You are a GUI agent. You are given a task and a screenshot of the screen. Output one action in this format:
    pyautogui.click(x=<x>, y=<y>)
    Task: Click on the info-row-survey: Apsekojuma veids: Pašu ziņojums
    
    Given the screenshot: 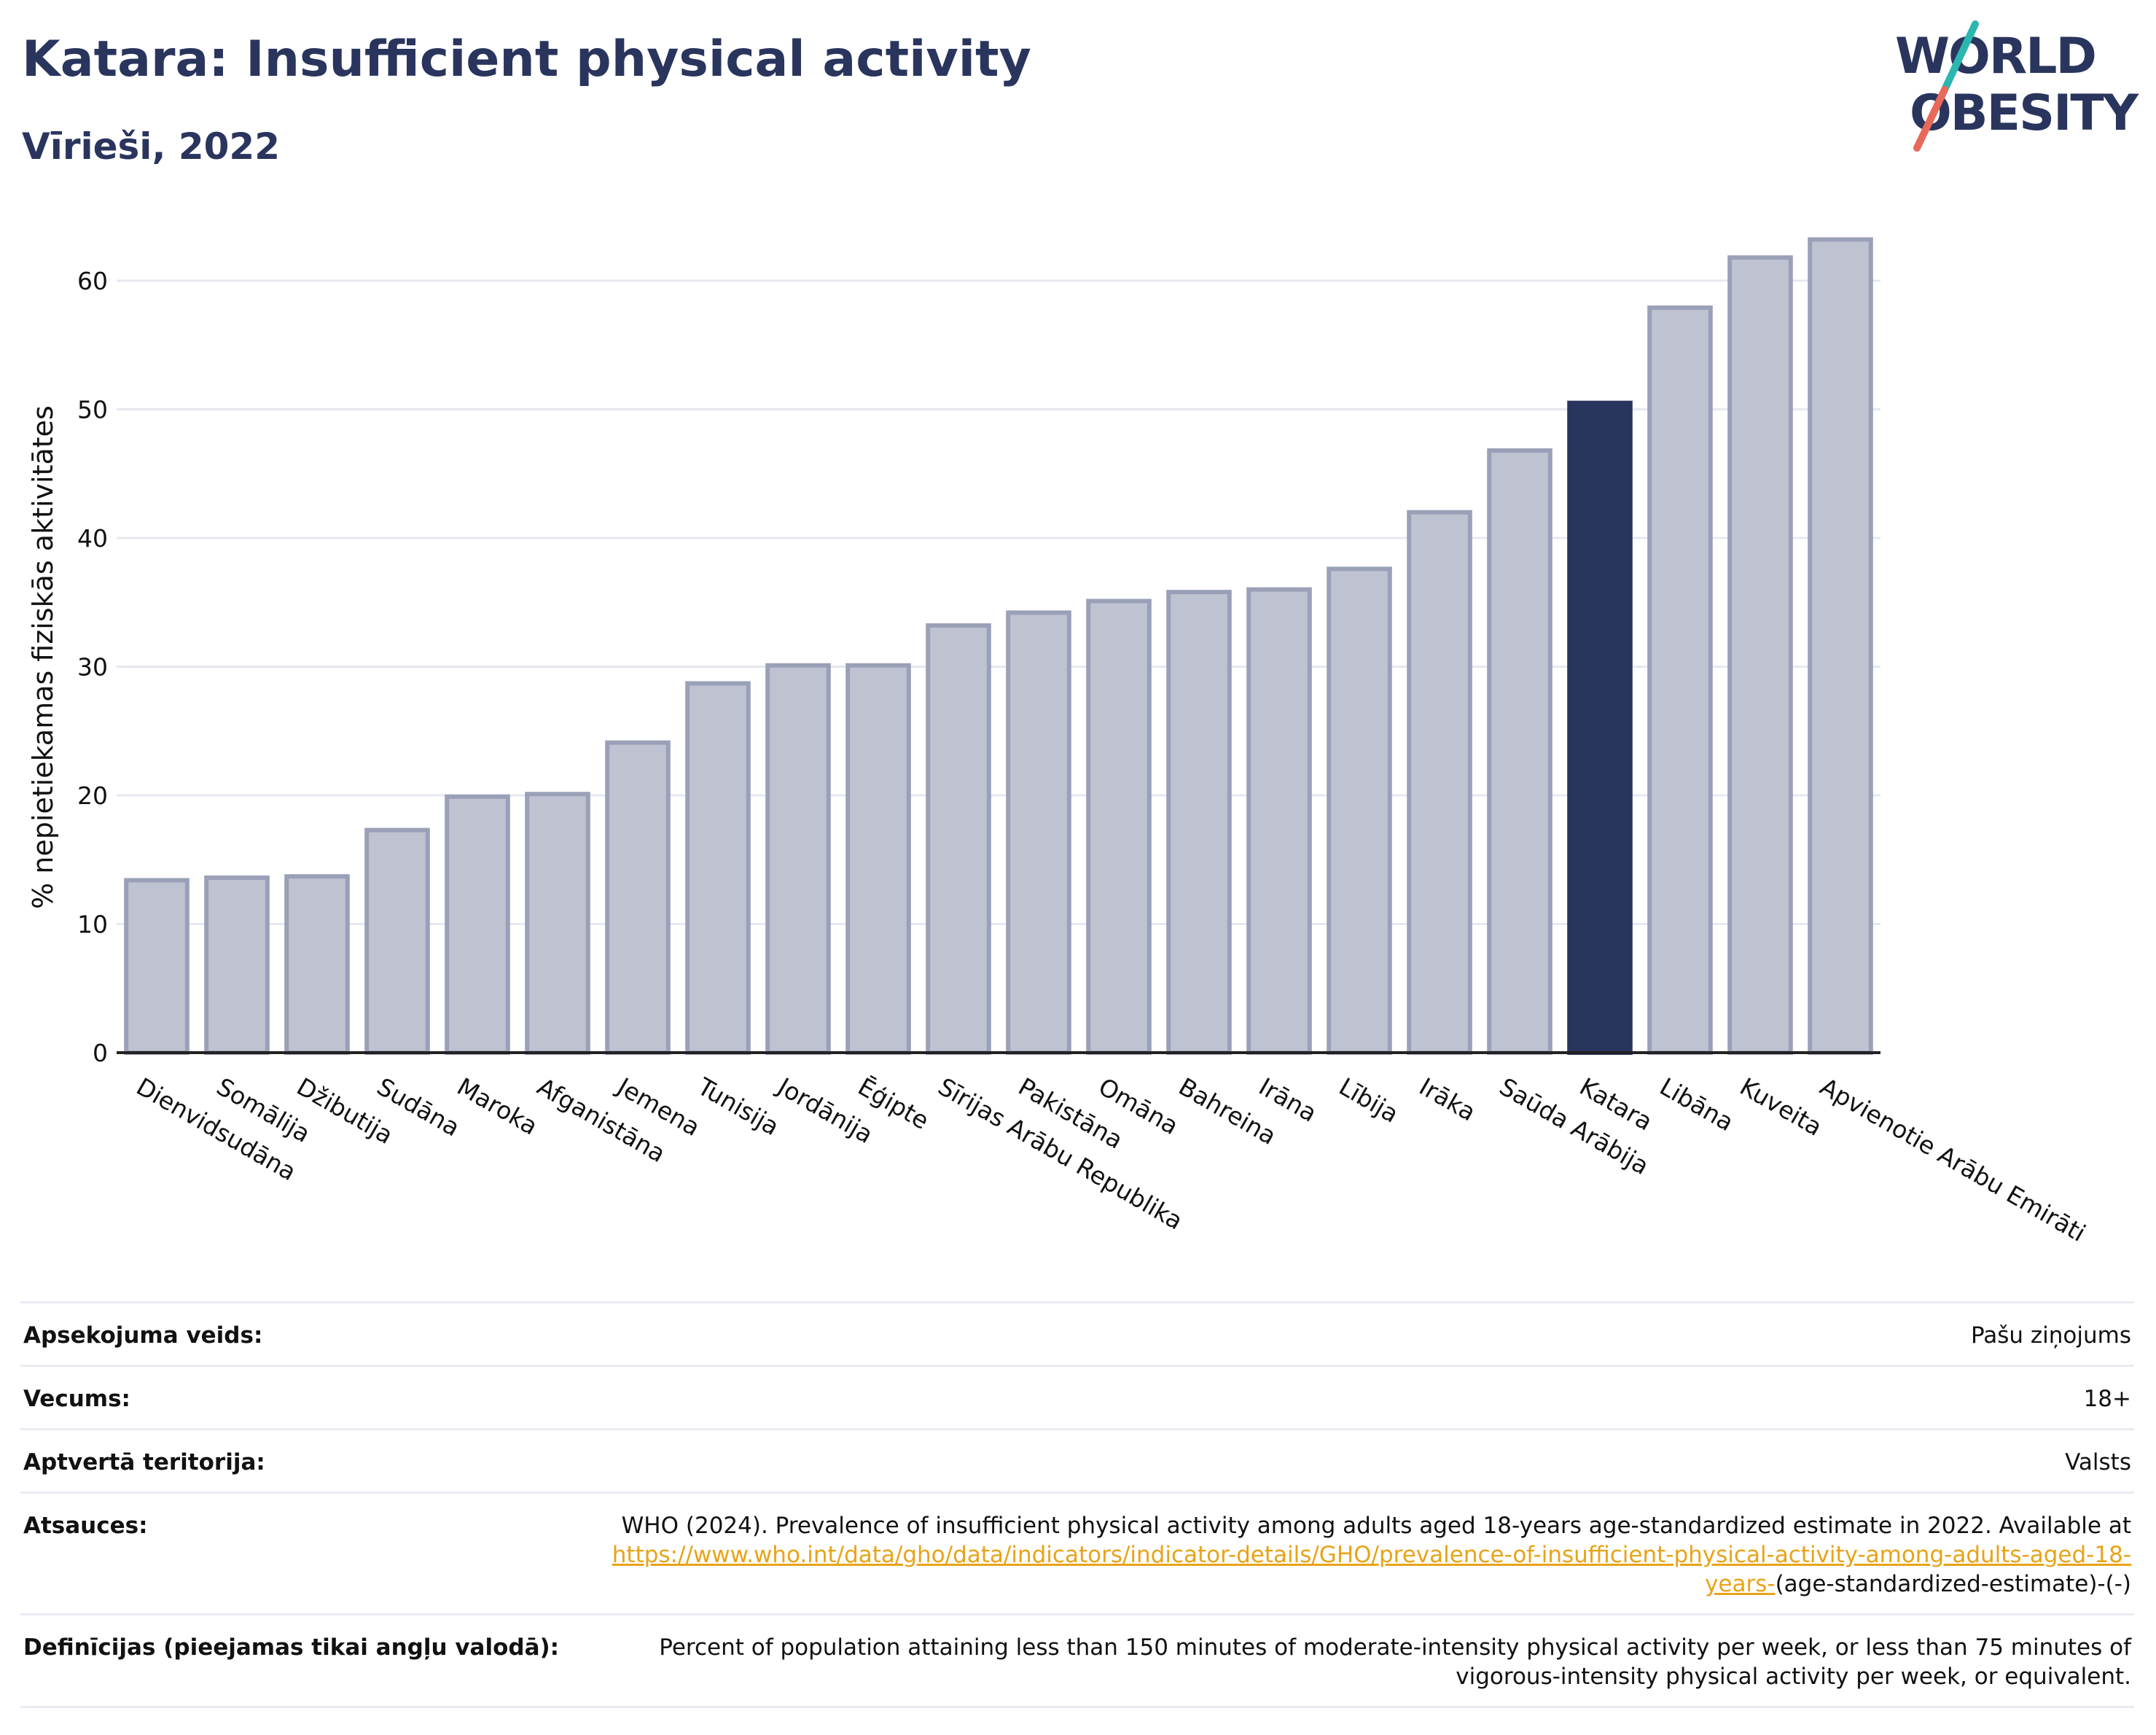 What is the action you would take?
    pyautogui.click(x=1077, y=1333)
    